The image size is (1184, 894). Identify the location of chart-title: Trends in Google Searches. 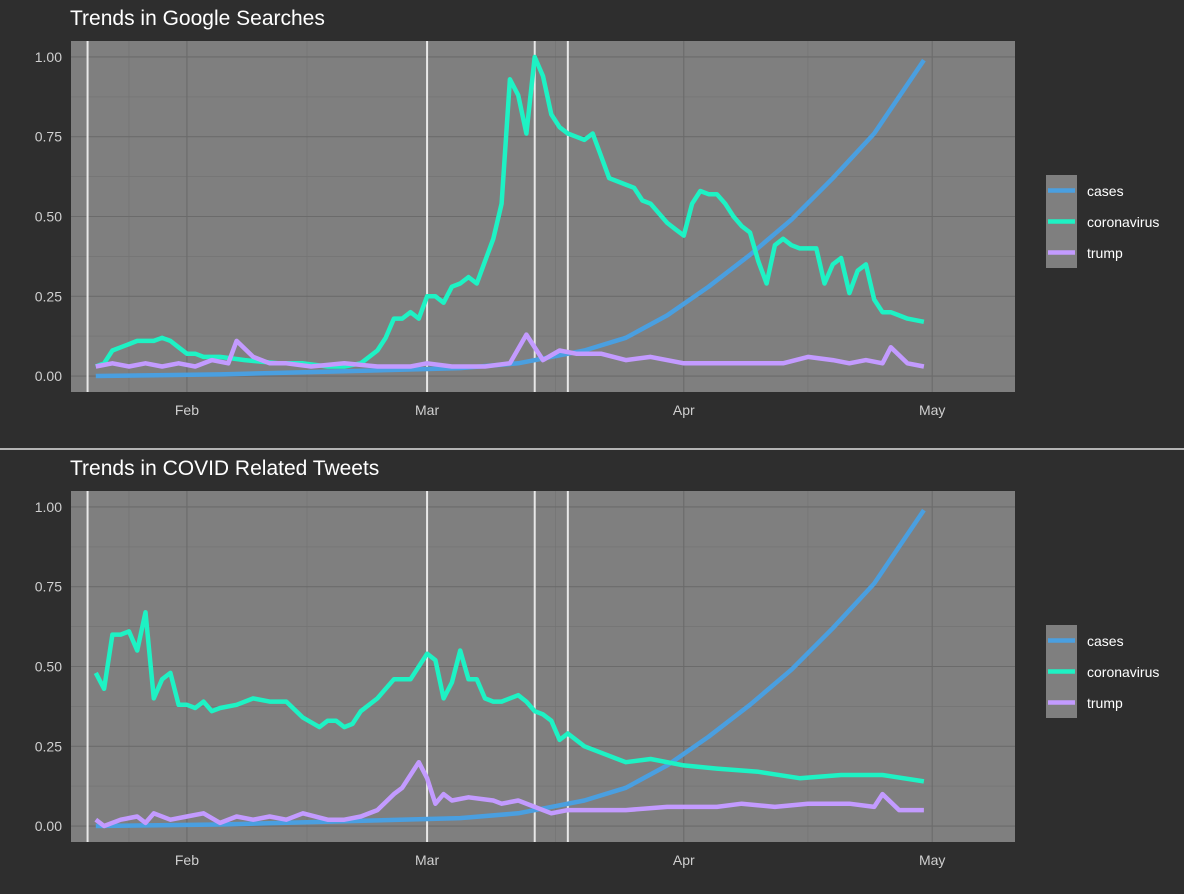
(197, 18).